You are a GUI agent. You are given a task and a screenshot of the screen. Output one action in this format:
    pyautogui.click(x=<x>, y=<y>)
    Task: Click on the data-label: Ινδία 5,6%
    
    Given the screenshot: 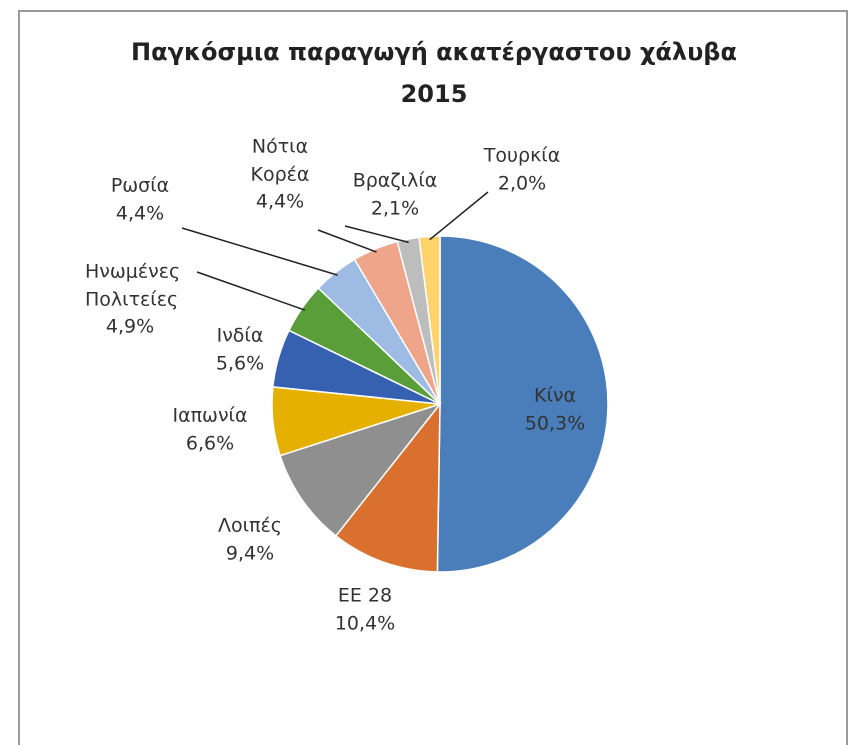 What is the action you would take?
    pyautogui.click(x=240, y=349)
    